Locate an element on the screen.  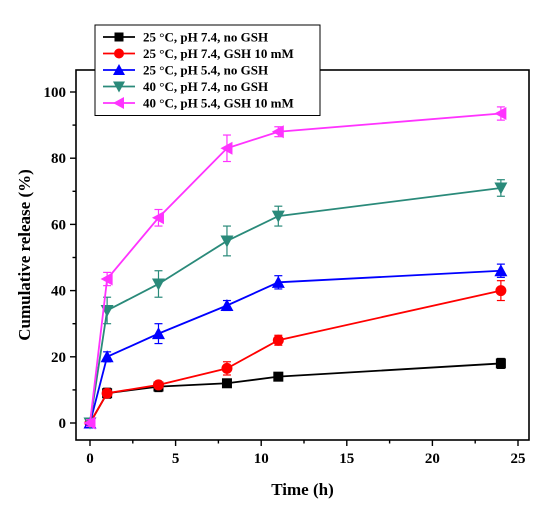
x-axis-title: Time (h) is located at coordinates (302, 489).